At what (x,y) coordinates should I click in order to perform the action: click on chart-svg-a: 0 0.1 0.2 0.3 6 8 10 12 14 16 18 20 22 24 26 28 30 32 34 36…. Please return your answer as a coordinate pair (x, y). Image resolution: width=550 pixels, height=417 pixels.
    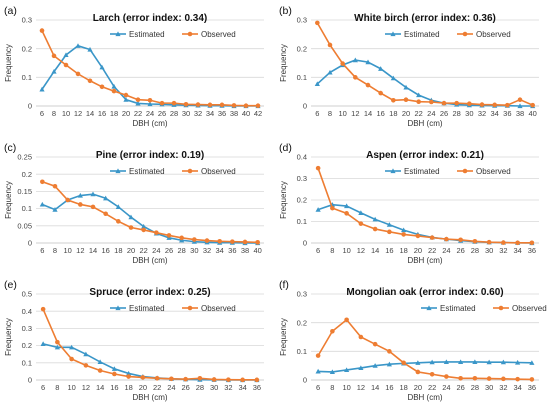
    Looking at the image, I should click on (134, 66).